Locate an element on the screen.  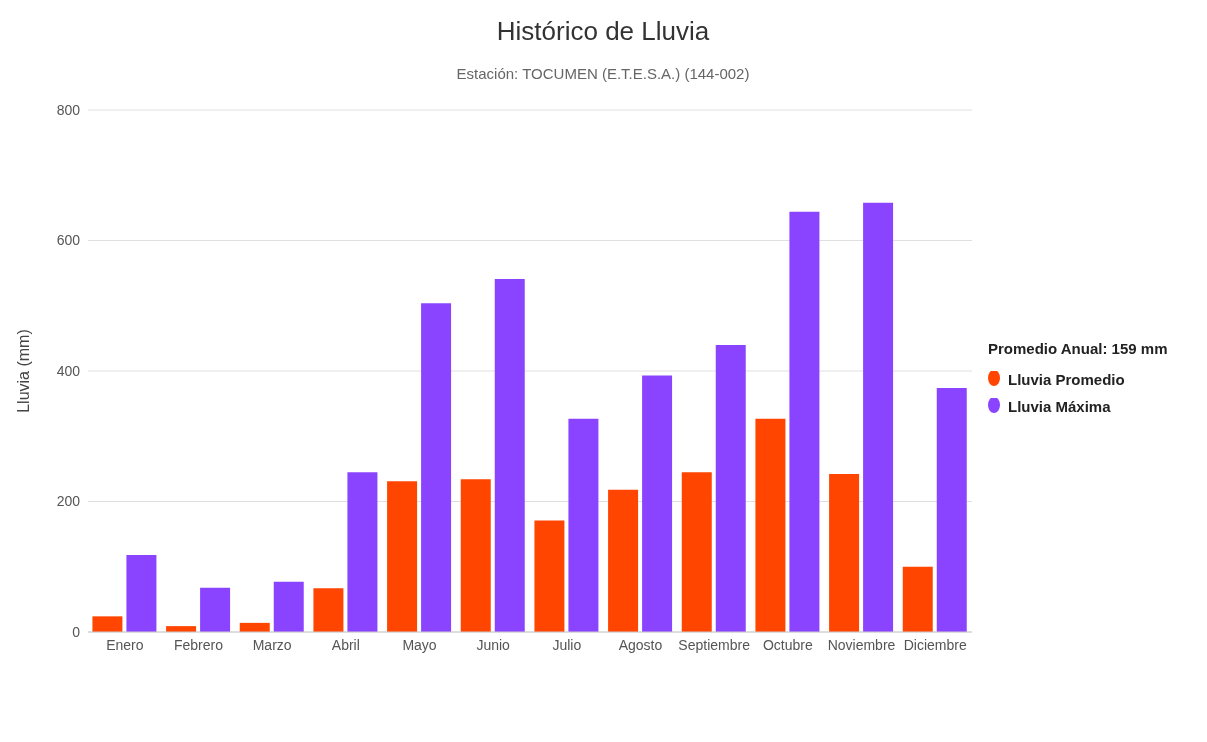
x-tick-label: Enero is located at coordinates (125, 644).